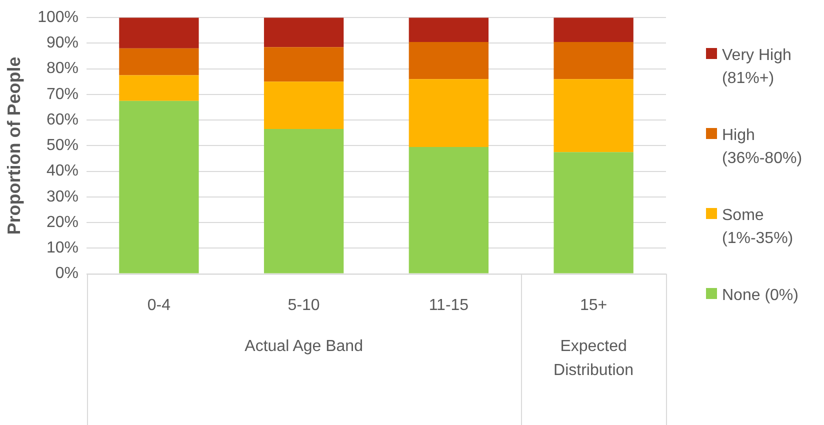  Describe the element at coordinates (757, 67) in the screenshot. I see `legend-label: Very High (81%+)` at that location.